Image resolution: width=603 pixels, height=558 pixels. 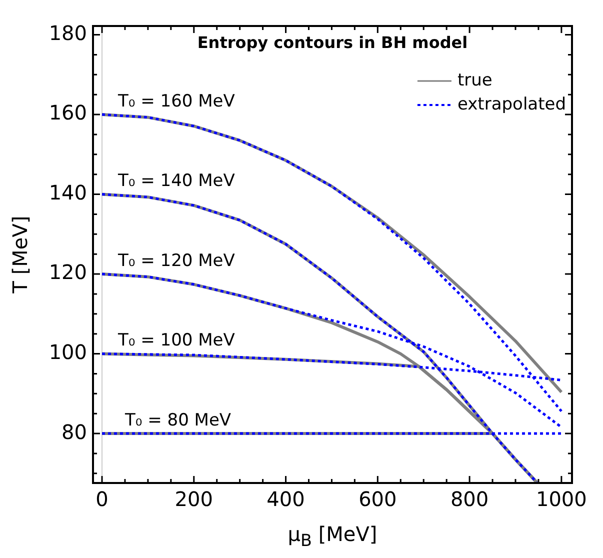 I want to click on y-tick-label: 120, so click(x=67, y=272).